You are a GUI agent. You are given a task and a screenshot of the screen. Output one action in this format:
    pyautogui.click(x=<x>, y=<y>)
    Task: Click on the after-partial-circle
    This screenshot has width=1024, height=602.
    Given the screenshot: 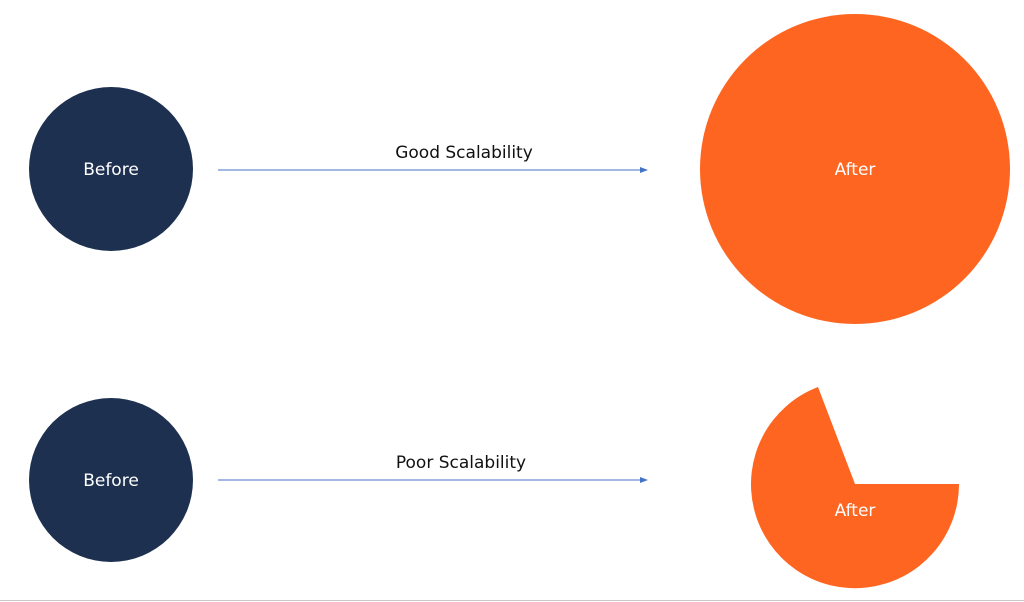 What is the action you would take?
    pyautogui.click(x=855, y=488)
    